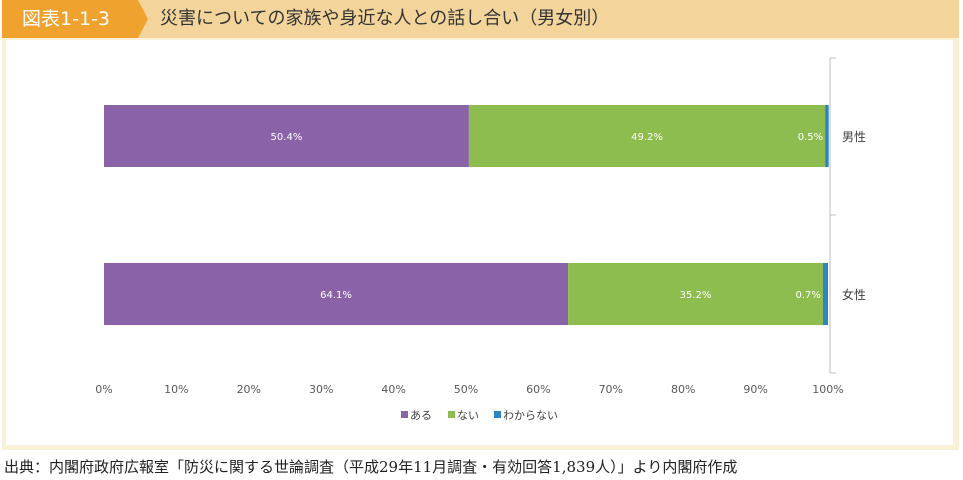 The width and height of the screenshot is (963, 480). What do you see at coordinates (825, 294) in the screenshot?
I see `bar-segment-wakaranai-female` at bounding box center [825, 294].